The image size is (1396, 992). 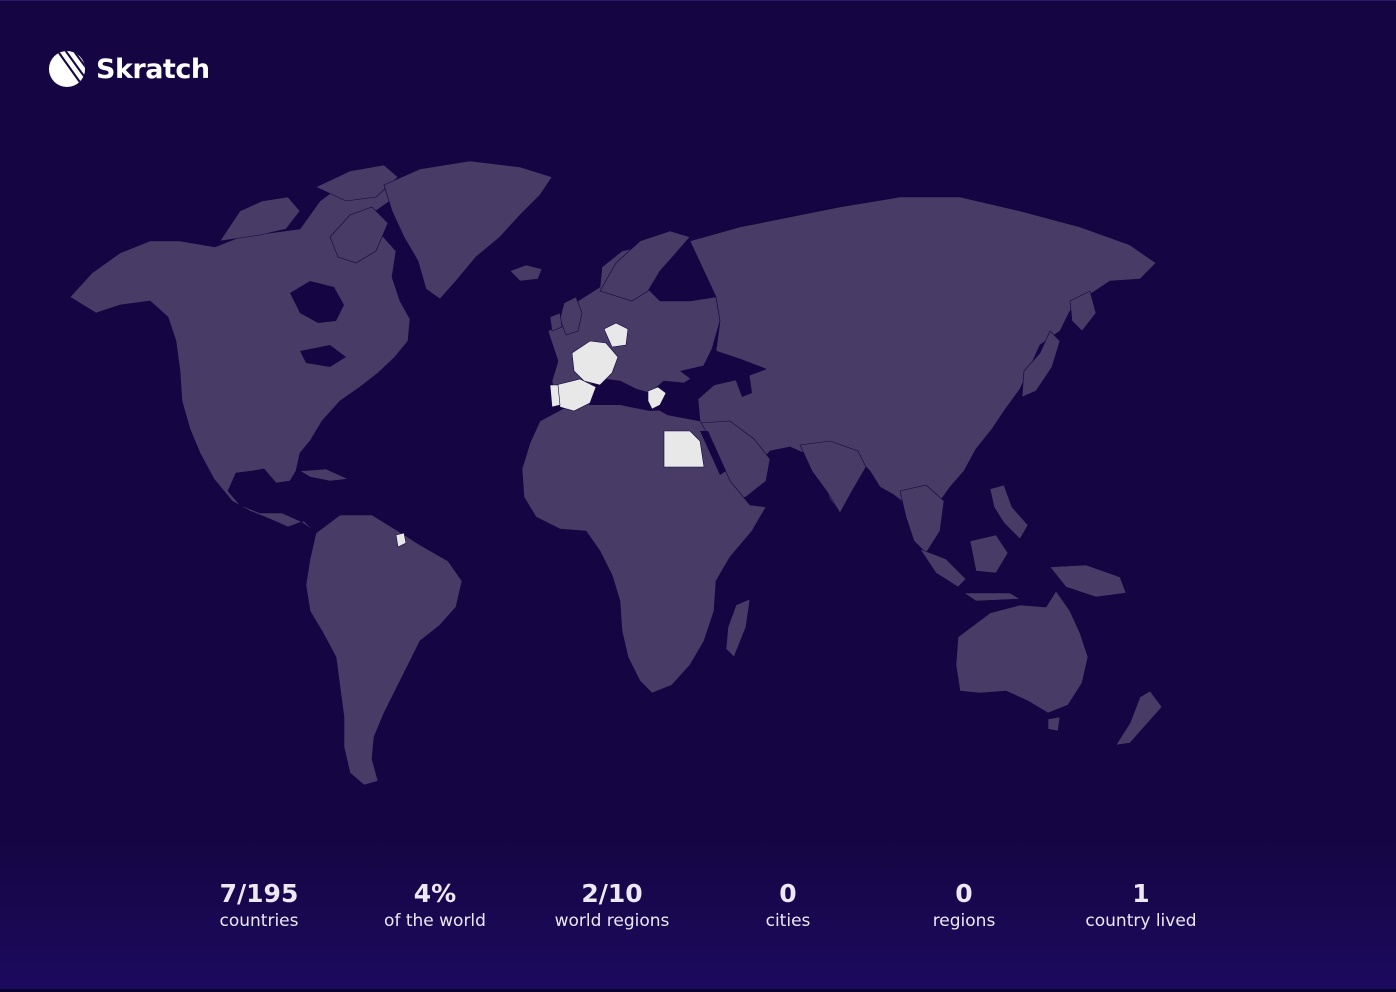 I want to click on australia, so click(x=1022, y=652).